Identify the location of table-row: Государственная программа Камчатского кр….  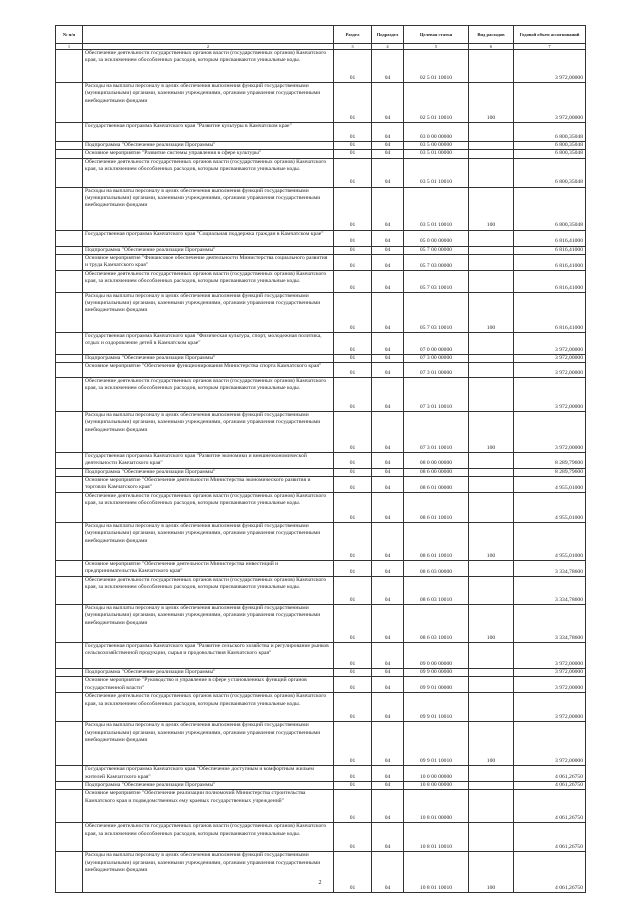
(320, 773).